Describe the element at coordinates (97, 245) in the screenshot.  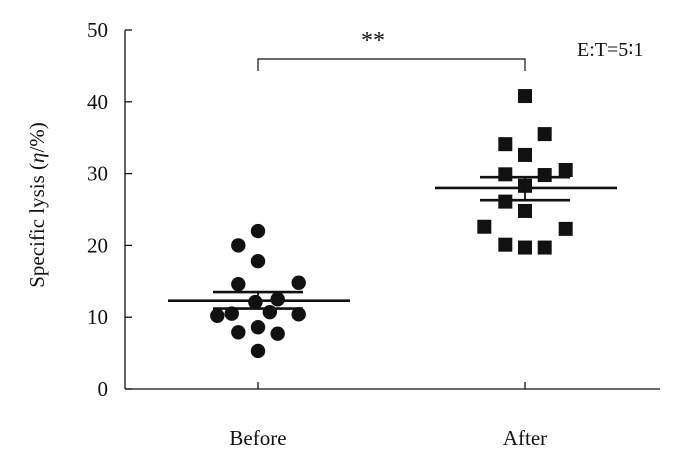
I see `y-tick-label-20: 20` at that location.